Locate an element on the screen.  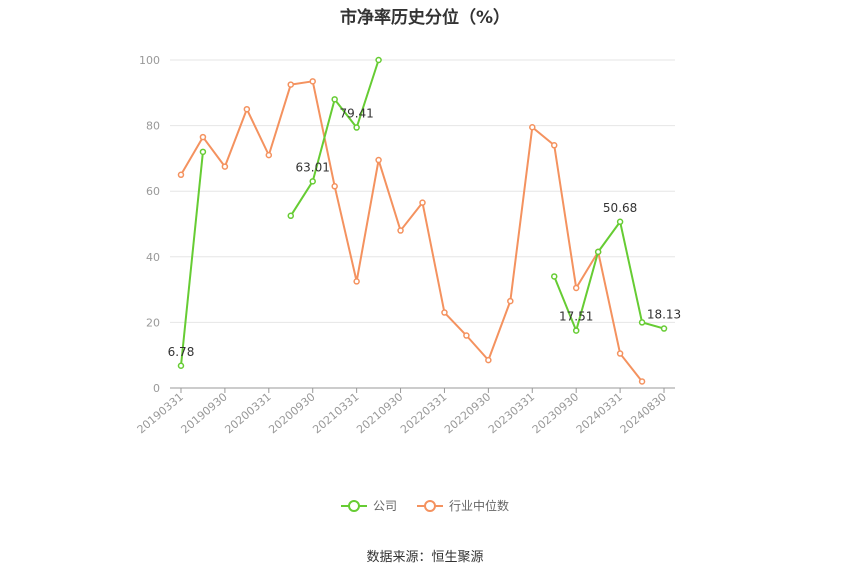
y-tick-label: 40 is located at coordinates (153, 257).